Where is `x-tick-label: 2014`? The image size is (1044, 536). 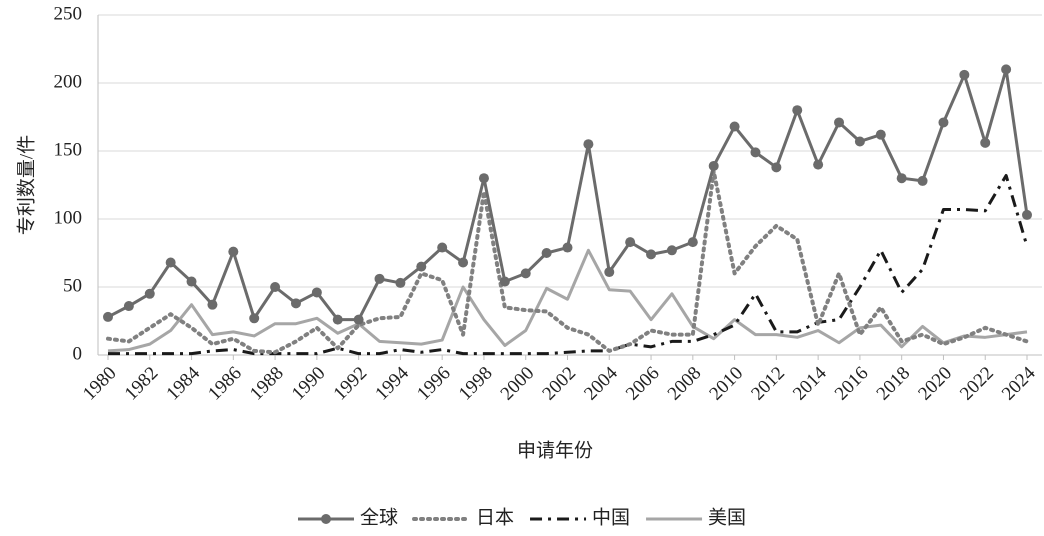 x-tick-label: 2014 is located at coordinates (810, 383).